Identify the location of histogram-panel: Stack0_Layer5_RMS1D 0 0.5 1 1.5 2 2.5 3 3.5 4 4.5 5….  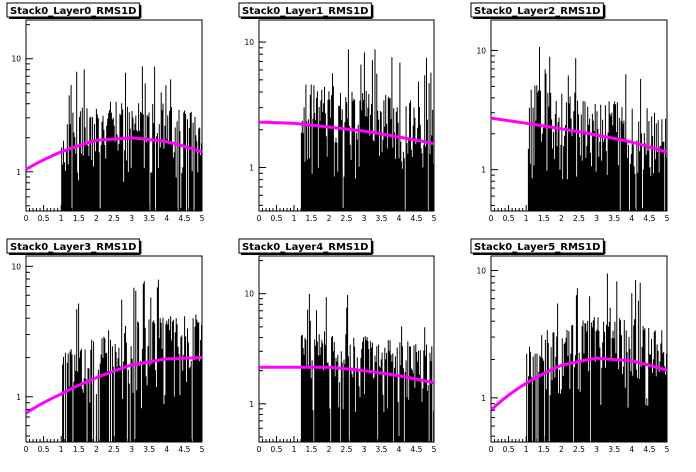
(570, 346).